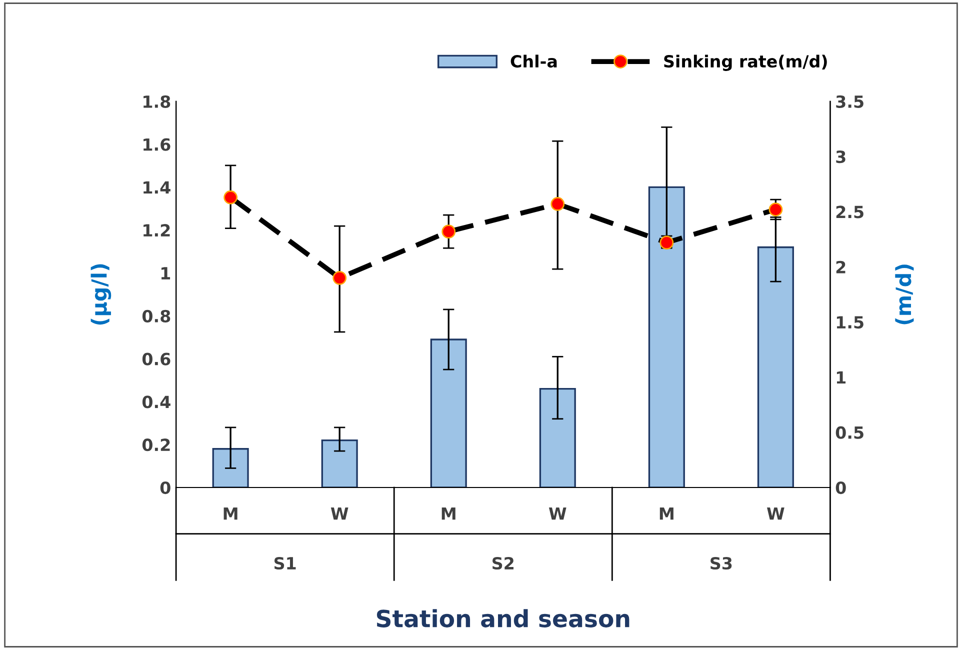 Image resolution: width=962 pixels, height=650 pixels. Describe the element at coordinates (745, 62) in the screenshot. I see `legend-label: Sinking rate(m/d)` at that location.